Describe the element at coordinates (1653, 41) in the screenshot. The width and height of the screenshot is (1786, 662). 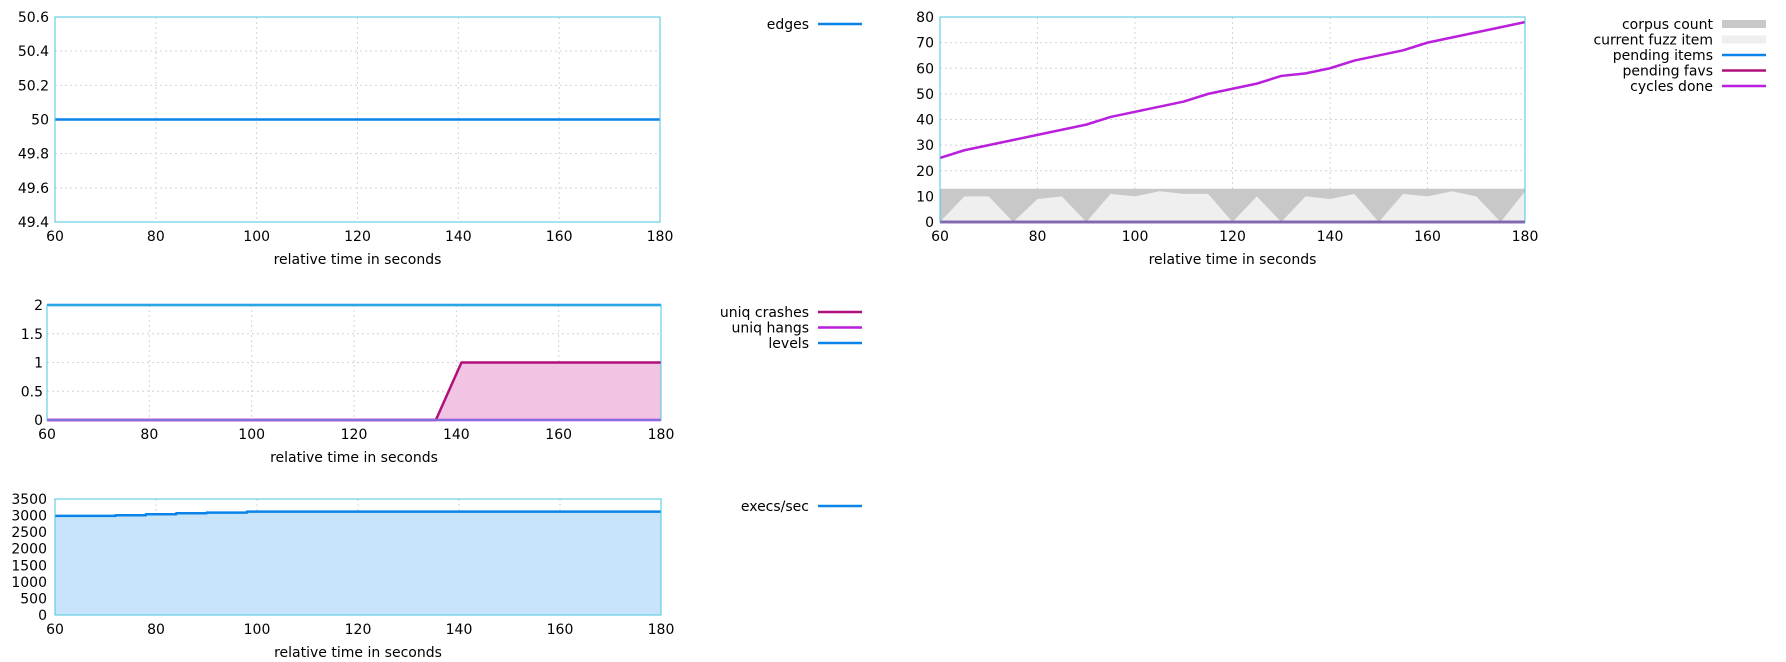
I see `legend-label: current fuzz item` at that location.